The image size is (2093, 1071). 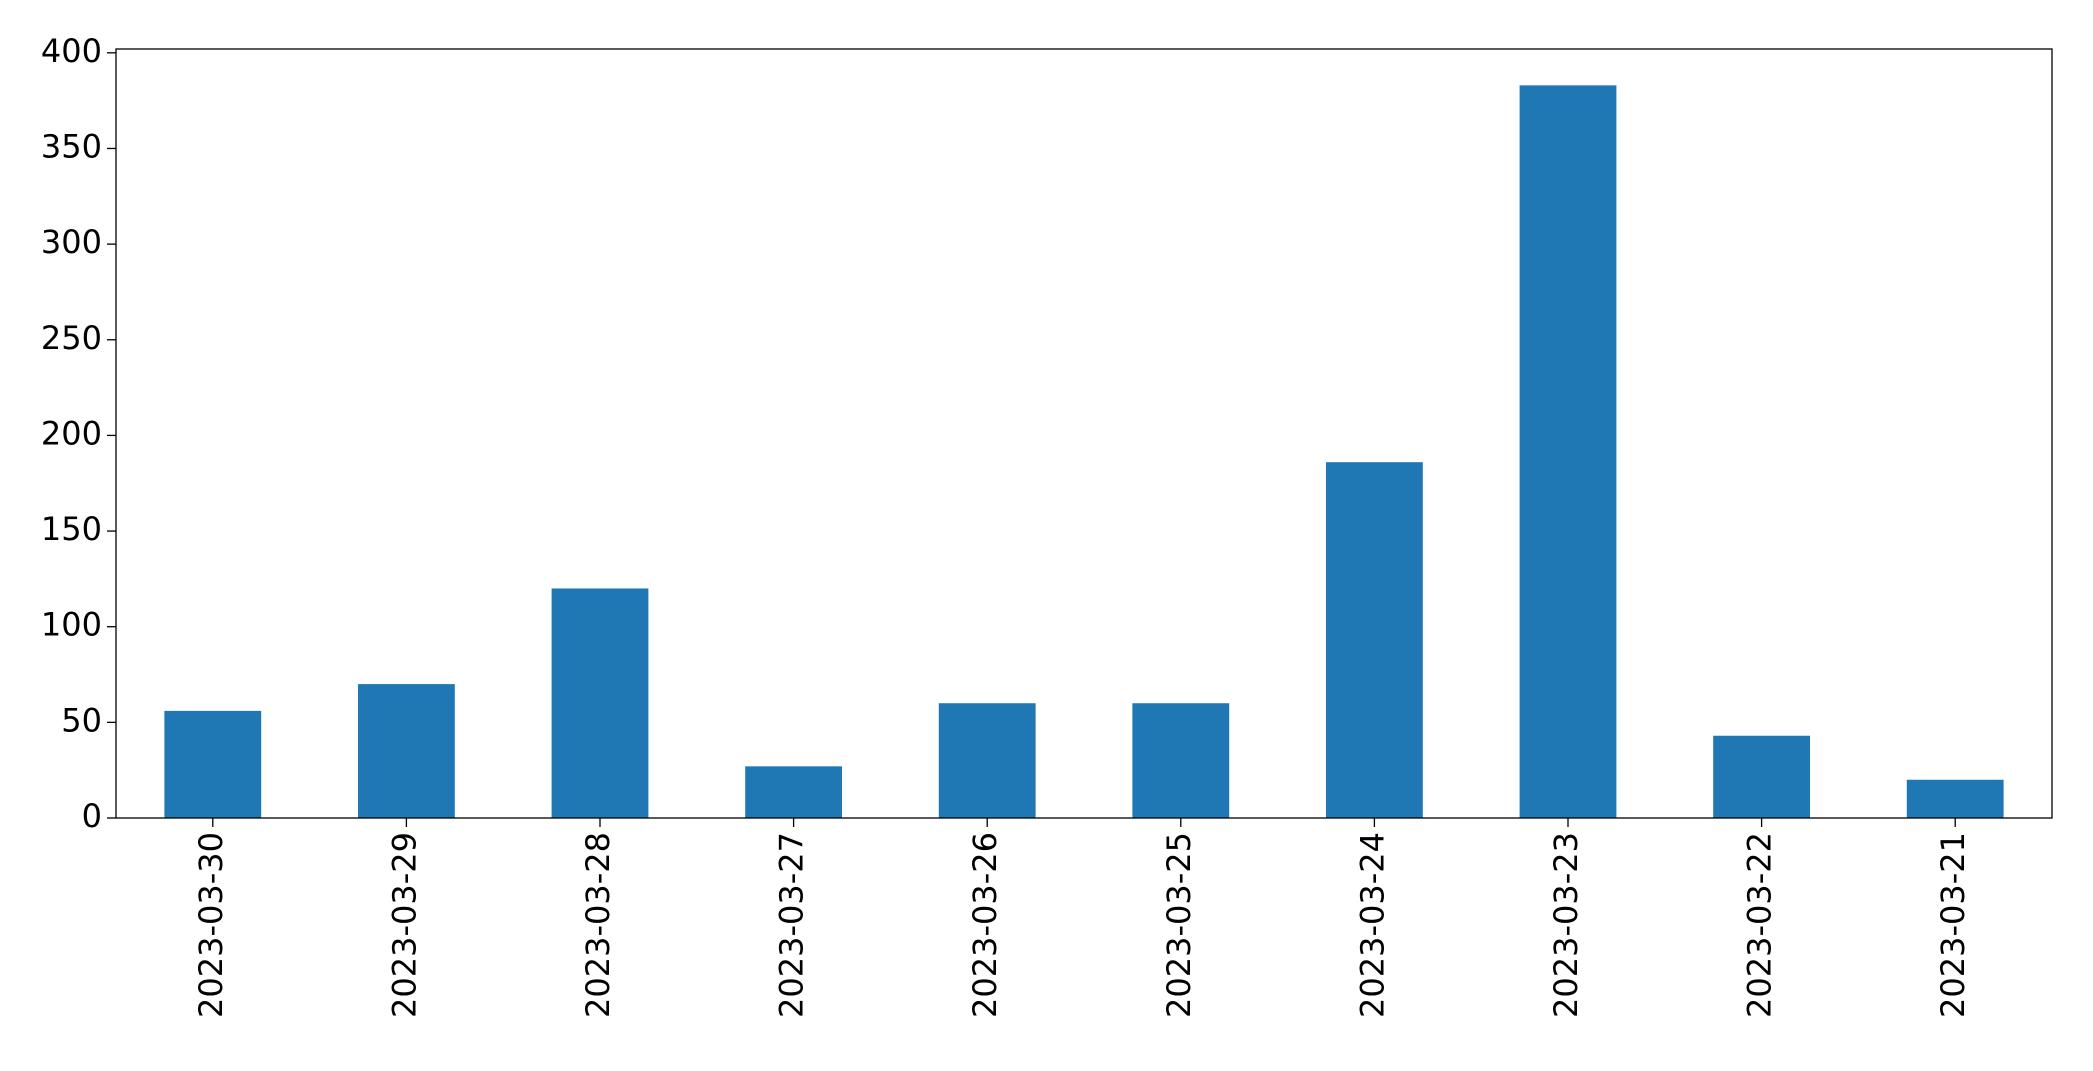 What do you see at coordinates (71, 529) in the screenshot?
I see `y-tick-label: 150` at bounding box center [71, 529].